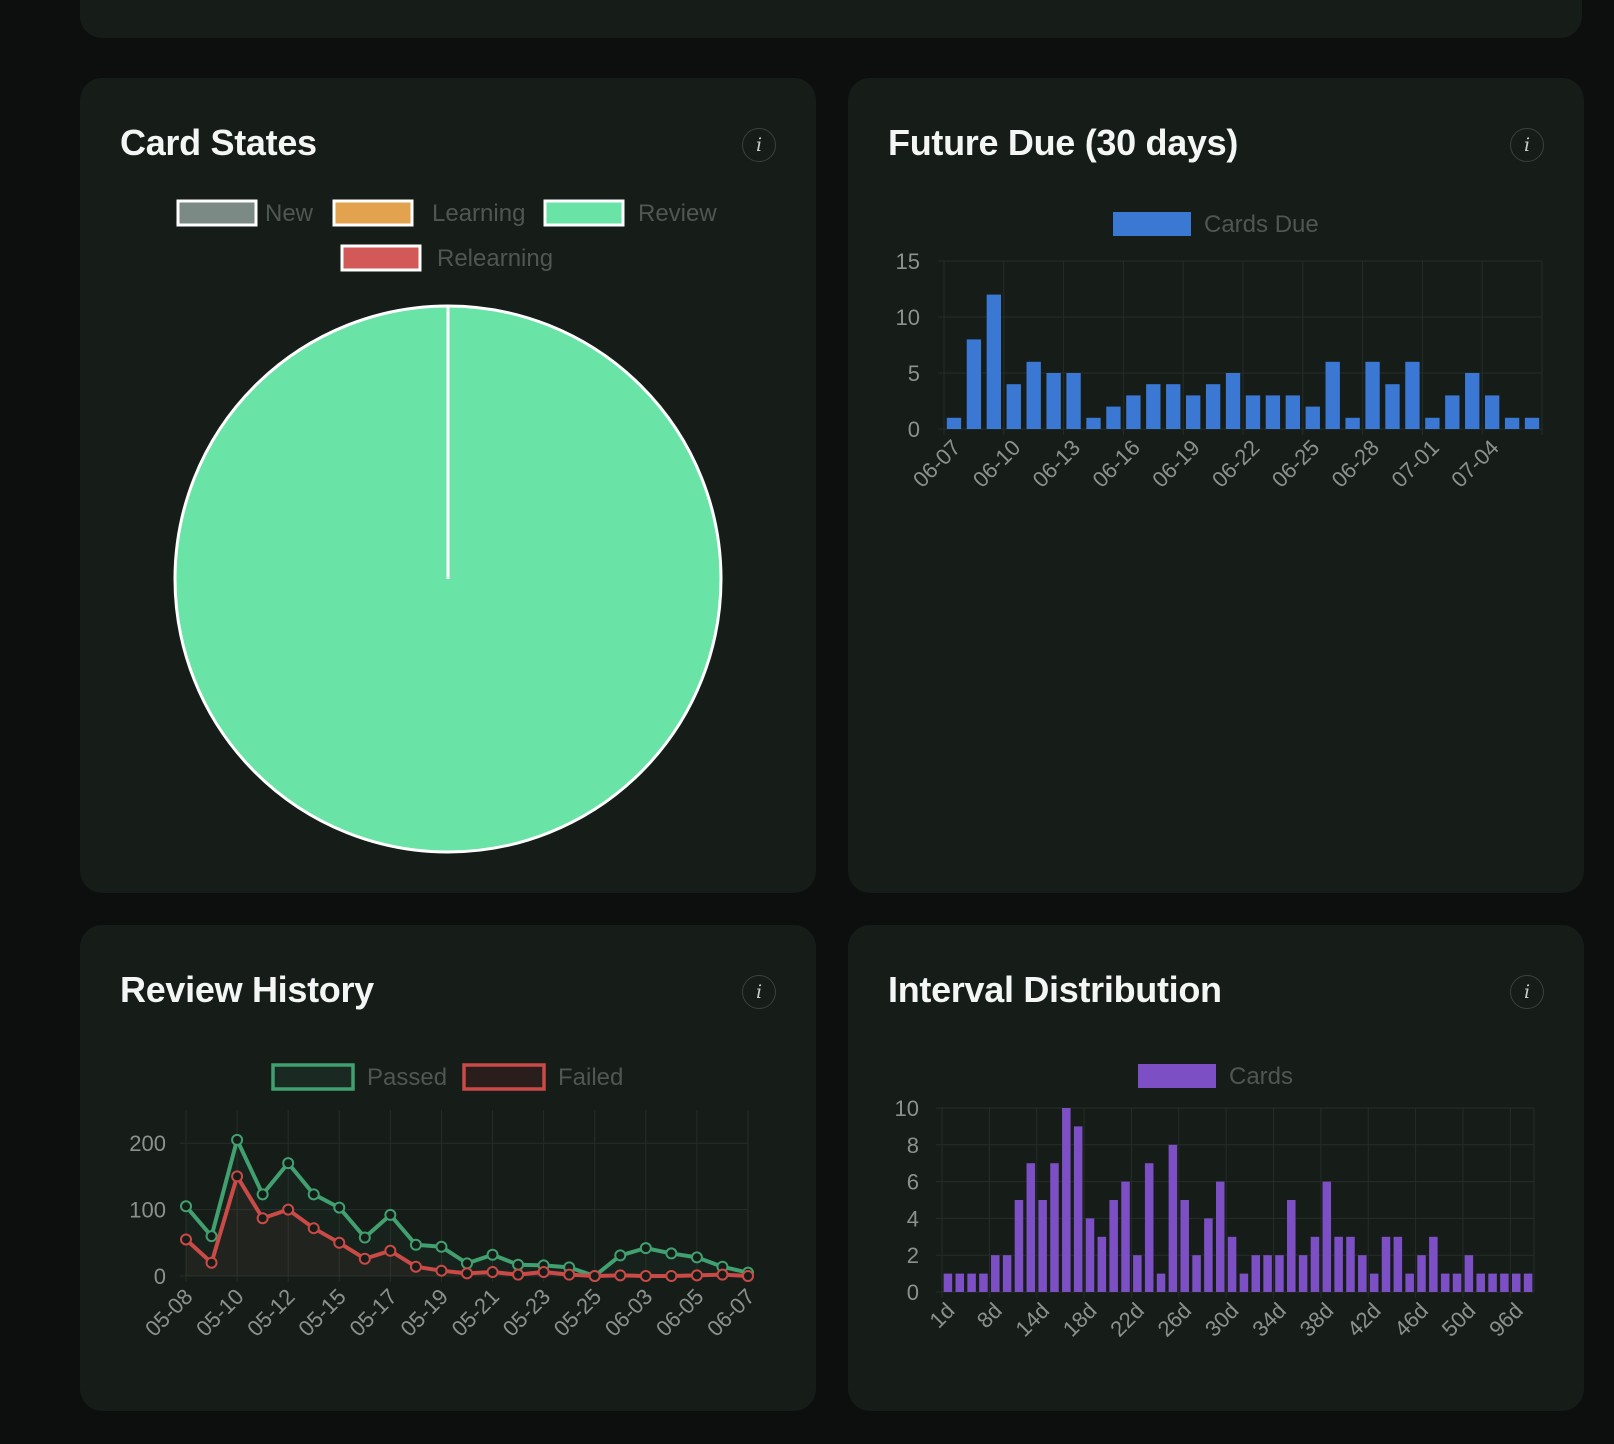 The width and height of the screenshot is (1614, 1444). What do you see at coordinates (1459, 1320) in the screenshot?
I see `x-tick-label: 50d` at bounding box center [1459, 1320].